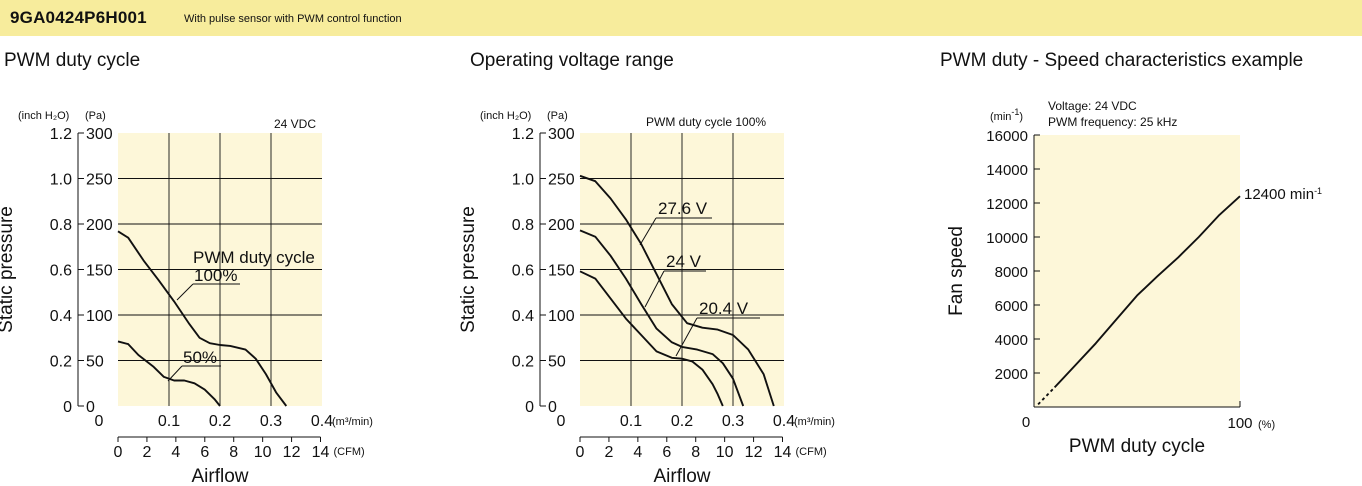  Describe the element at coordinates (1122, 60) in the screenshot. I see `chart3-title: PWM duty - Speed characteristics example` at that location.